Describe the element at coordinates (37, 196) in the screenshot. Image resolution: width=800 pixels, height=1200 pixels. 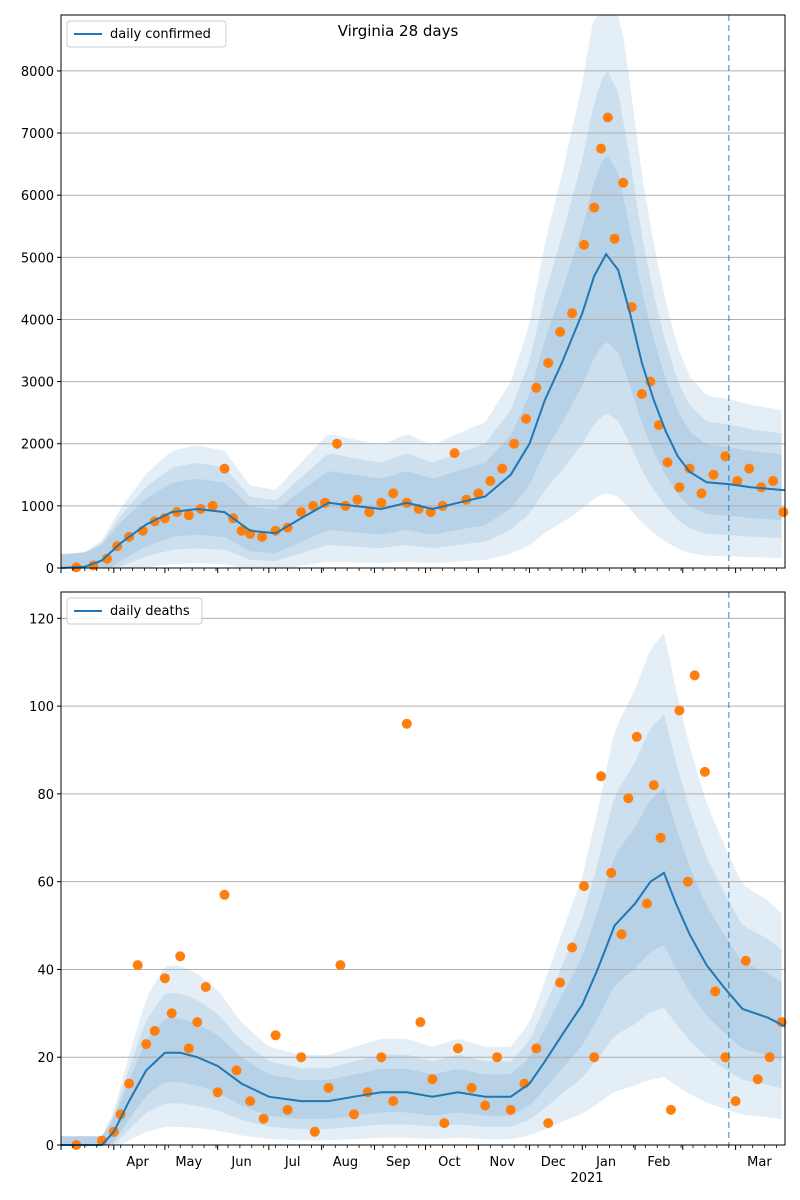
I see `y-tick-label: 6000` at that location.